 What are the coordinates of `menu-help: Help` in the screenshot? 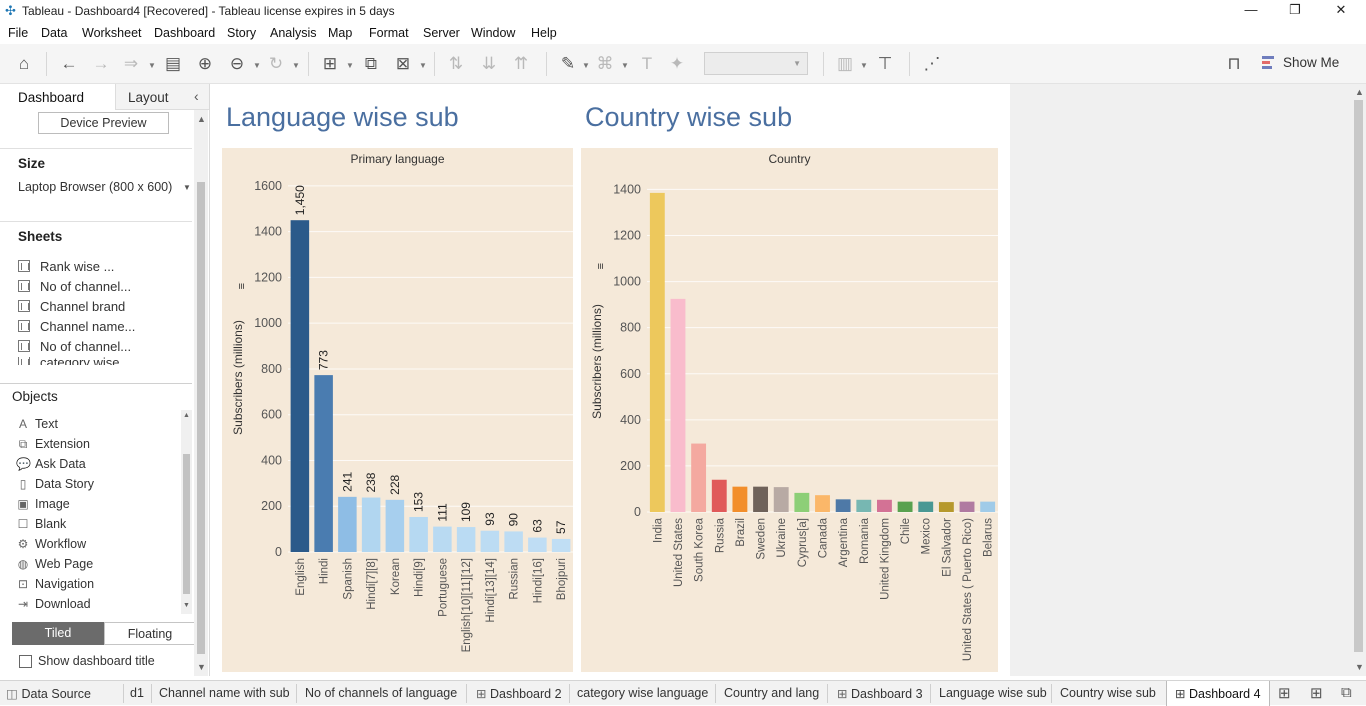 It's located at (544, 33).